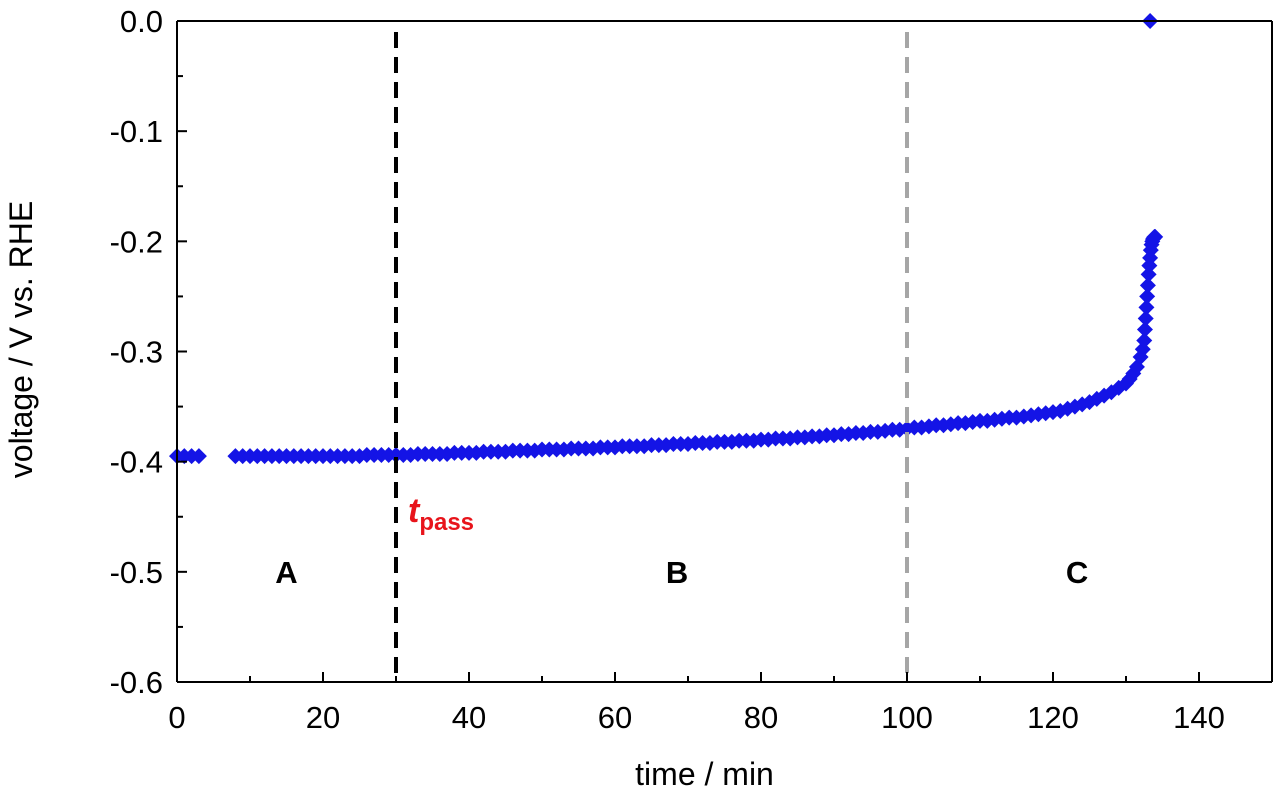 The height and width of the screenshot is (804, 1280). Describe the element at coordinates (704, 774) in the screenshot. I see `x-axis-title: time / min` at that location.